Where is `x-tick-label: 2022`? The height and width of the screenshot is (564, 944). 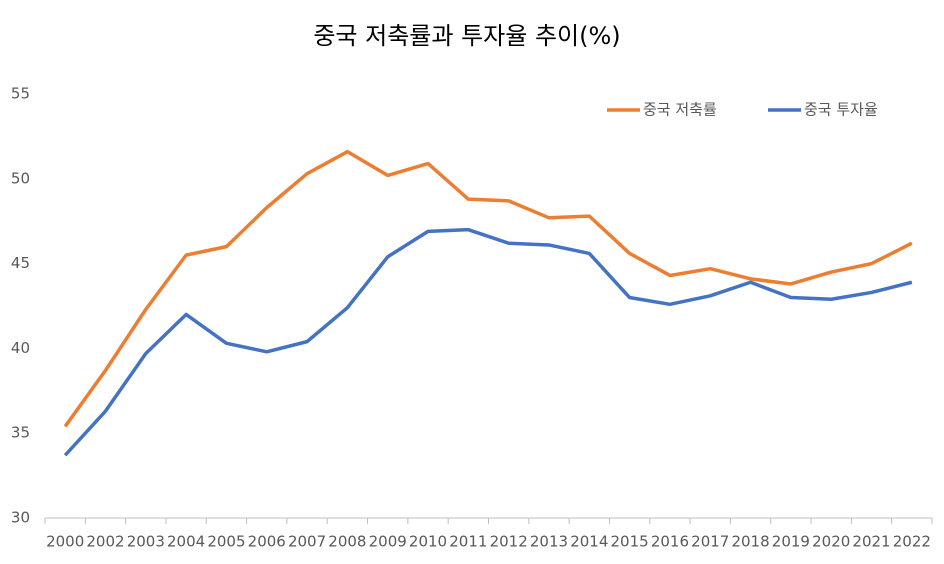 x-tick-label: 2022 is located at coordinates (912, 542).